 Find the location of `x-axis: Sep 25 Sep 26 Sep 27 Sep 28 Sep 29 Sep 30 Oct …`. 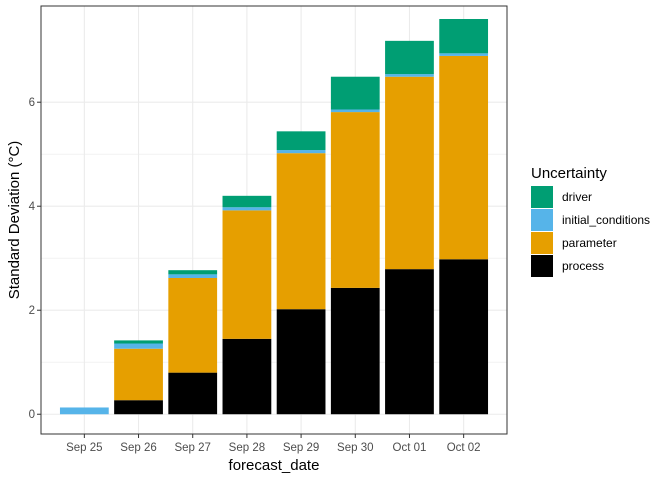

x-axis: Sep 25 Sep 26 Sep 27 Sep 28 Sep 29 Sep 30 Oct … is located at coordinates (273, 444).